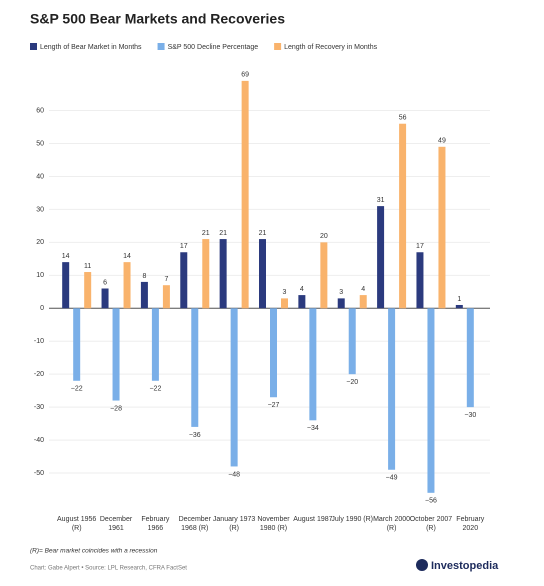 This screenshot has width=544, height=586. What do you see at coordinates (42, 308) in the screenshot?
I see `y-tick-label: 0` at bounding box center [42, 308].